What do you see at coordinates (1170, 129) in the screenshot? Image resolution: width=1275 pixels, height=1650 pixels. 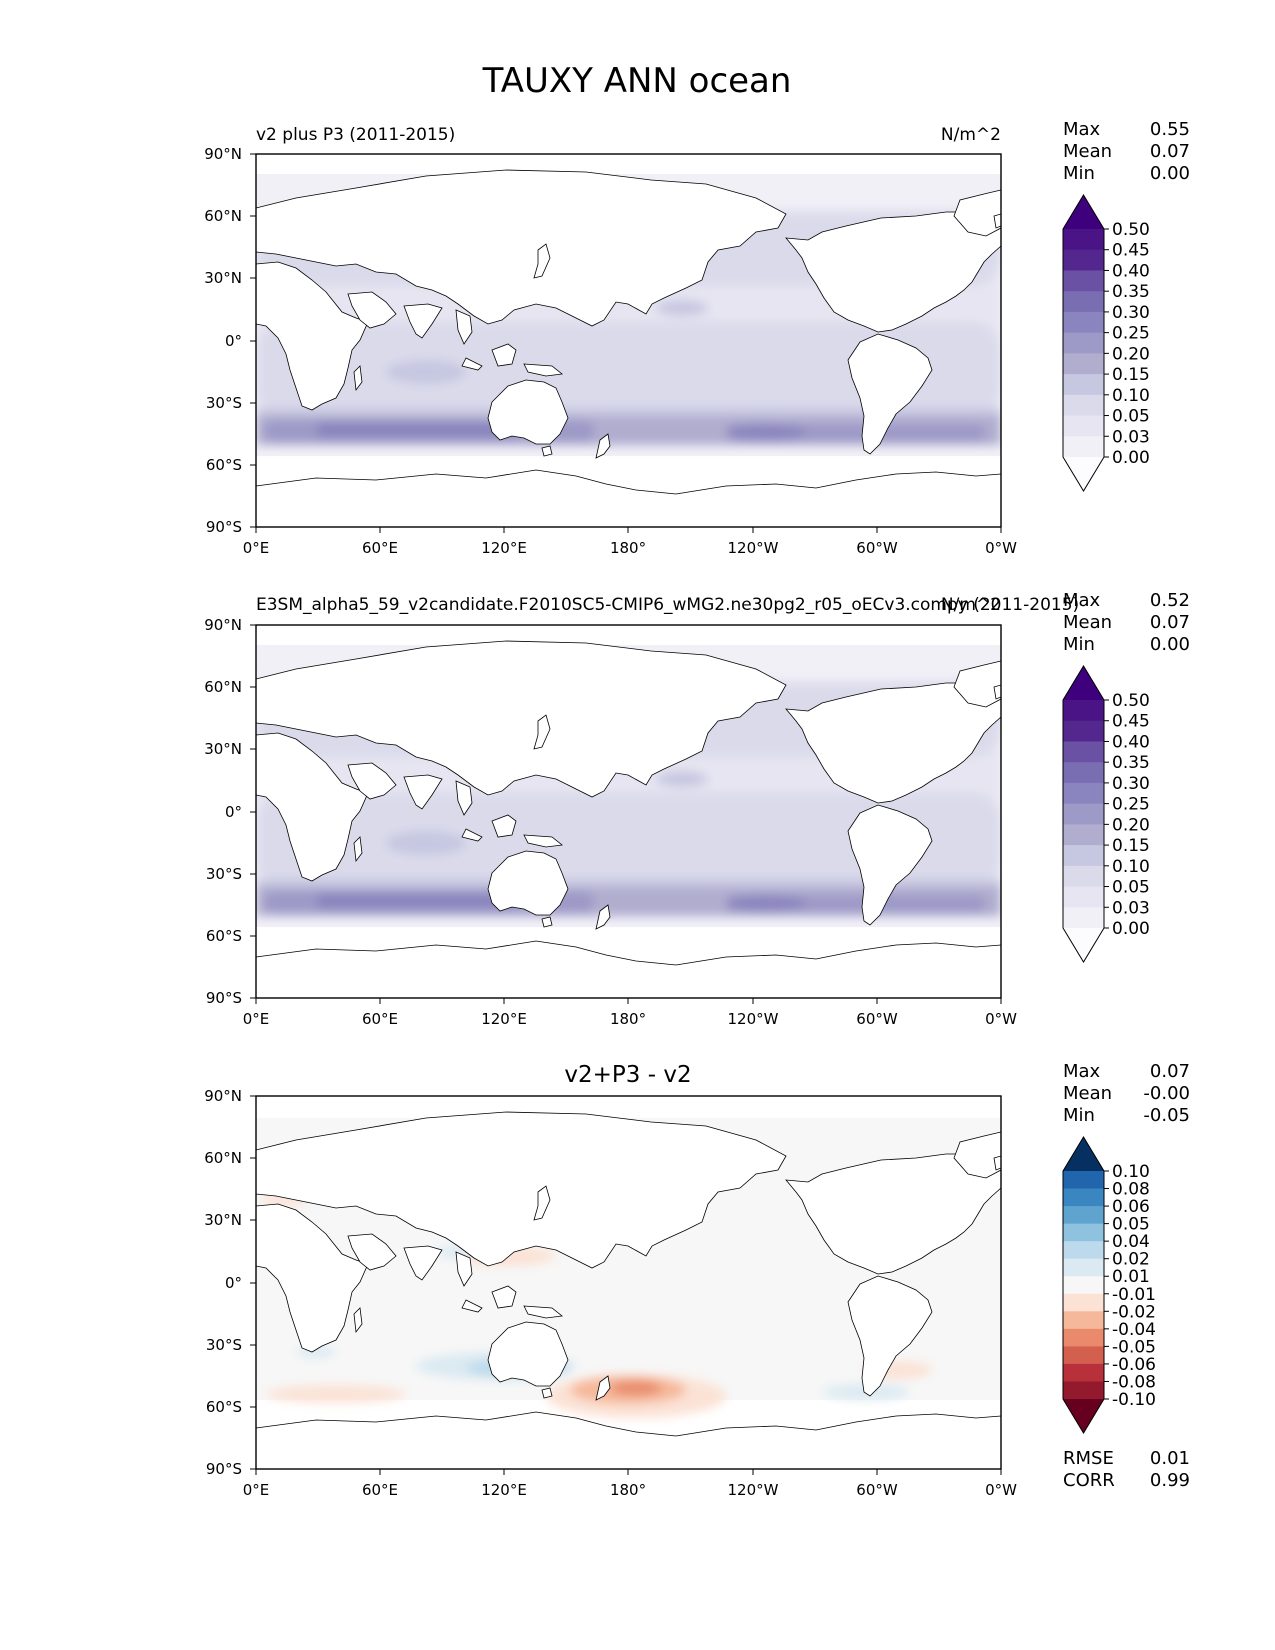 I see `stat-max-value: 0.55` at bounding box center [1170, 129].